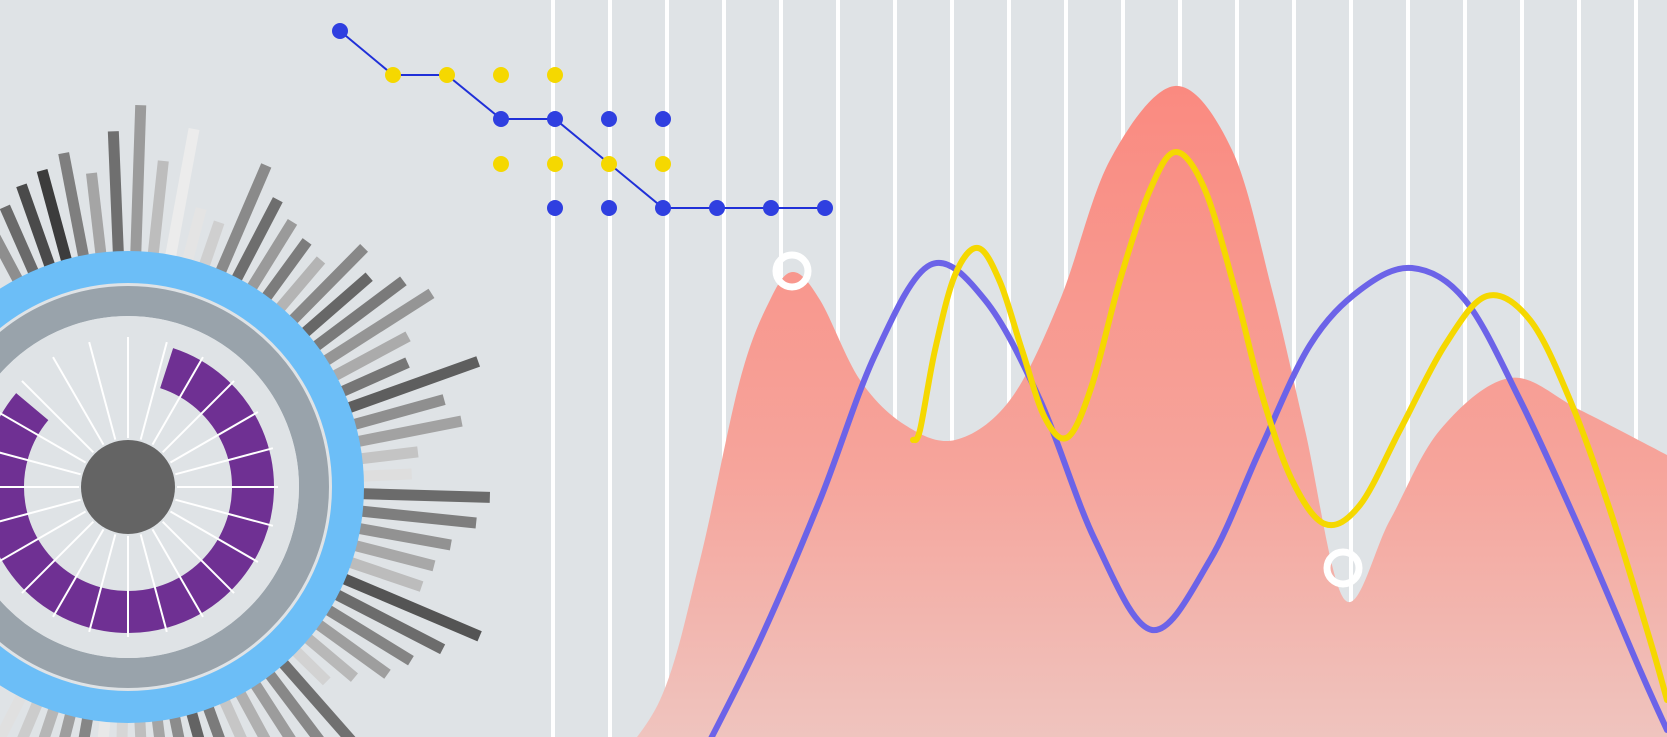 The height and width of the screenshot is (737, 1667). I want to click on radial-bar-b33, so click(384, 574).